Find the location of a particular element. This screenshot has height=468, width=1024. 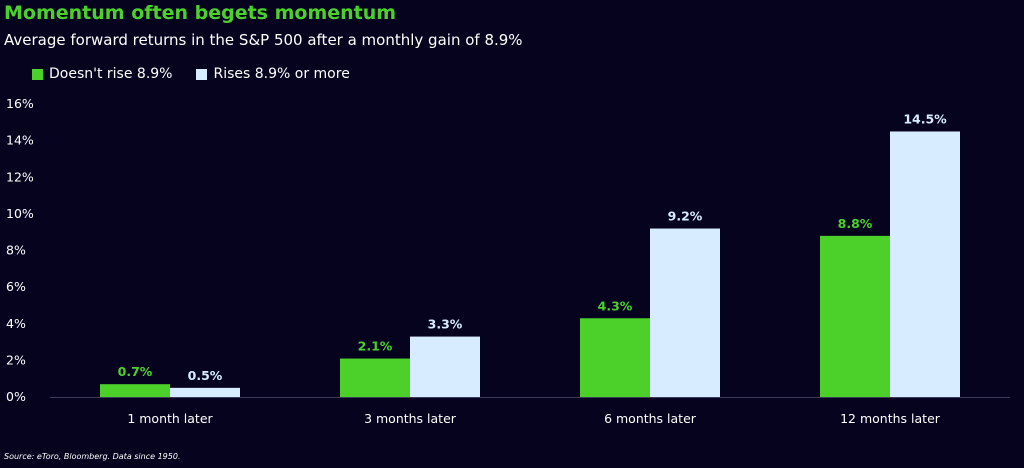

x-category-label: 1 month later is located at coordinates (170, 418).